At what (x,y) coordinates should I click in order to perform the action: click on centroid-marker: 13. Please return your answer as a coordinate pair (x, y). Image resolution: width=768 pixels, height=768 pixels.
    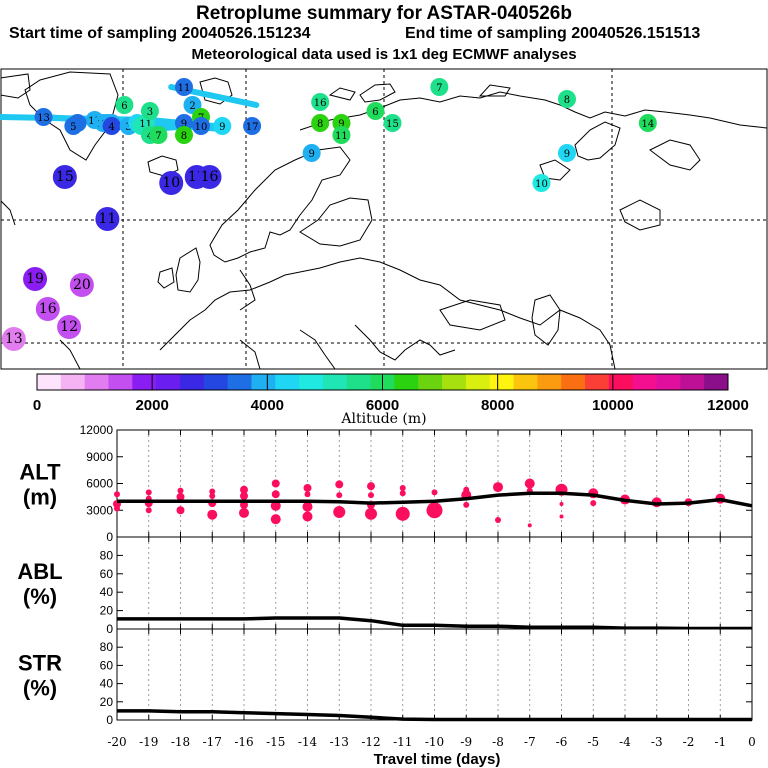
    Looking at the image, I should click on (13, 339).